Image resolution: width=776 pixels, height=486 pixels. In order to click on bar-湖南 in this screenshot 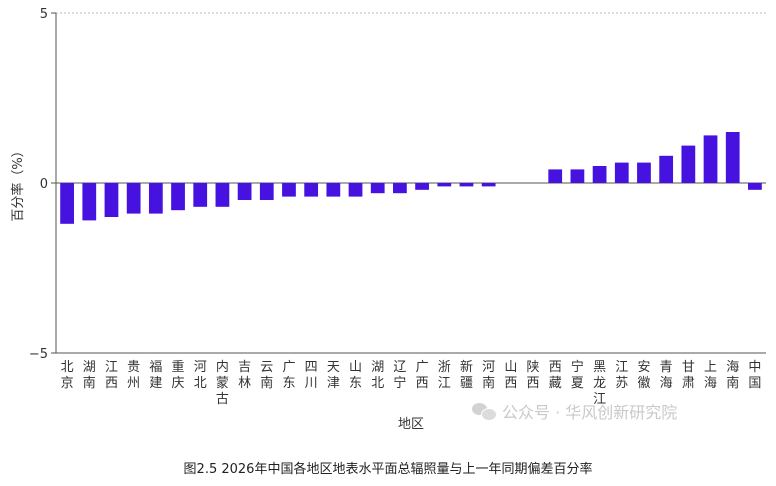, I will do `click(89, 202)`.